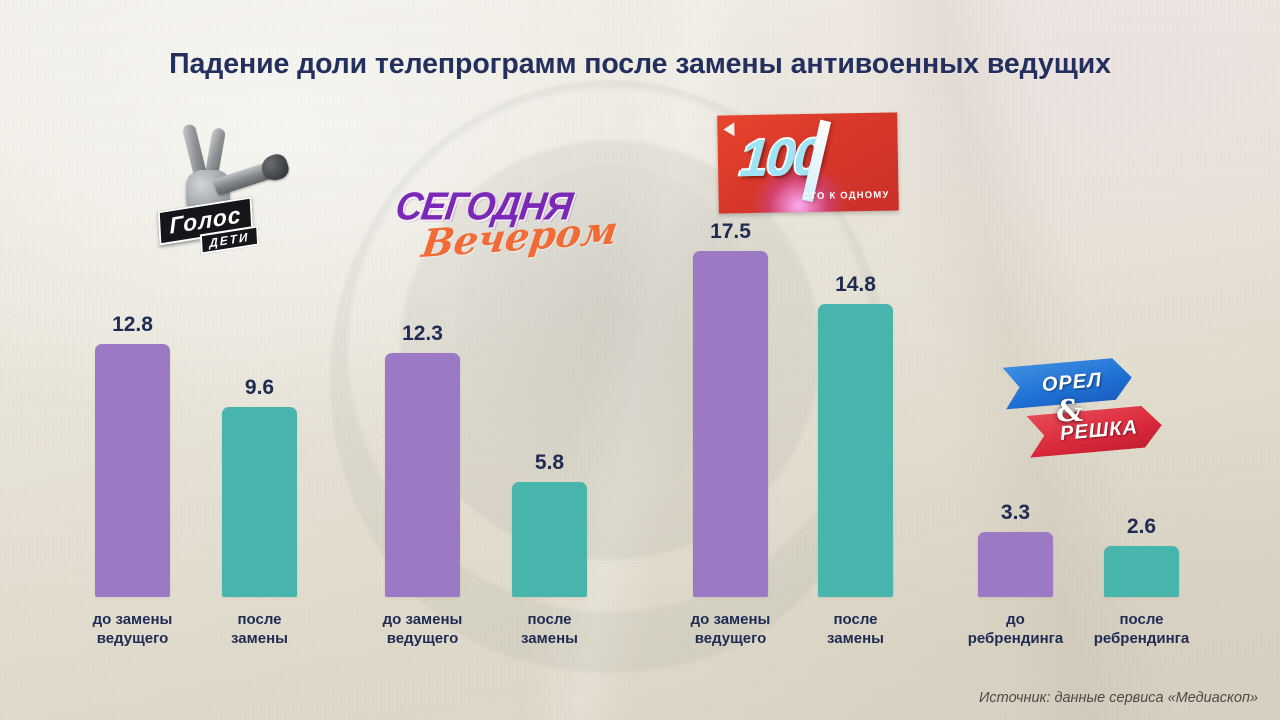 This screenshot has height=720, width=1280. Describe the element at coordinates (855, 284) in the screenshot. I see `bar-value-label: 14.8` at that location.